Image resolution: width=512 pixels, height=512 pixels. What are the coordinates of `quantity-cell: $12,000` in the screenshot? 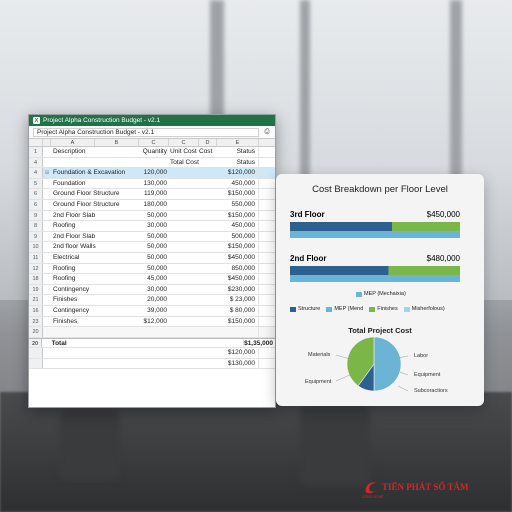 It's located at (155, 321).